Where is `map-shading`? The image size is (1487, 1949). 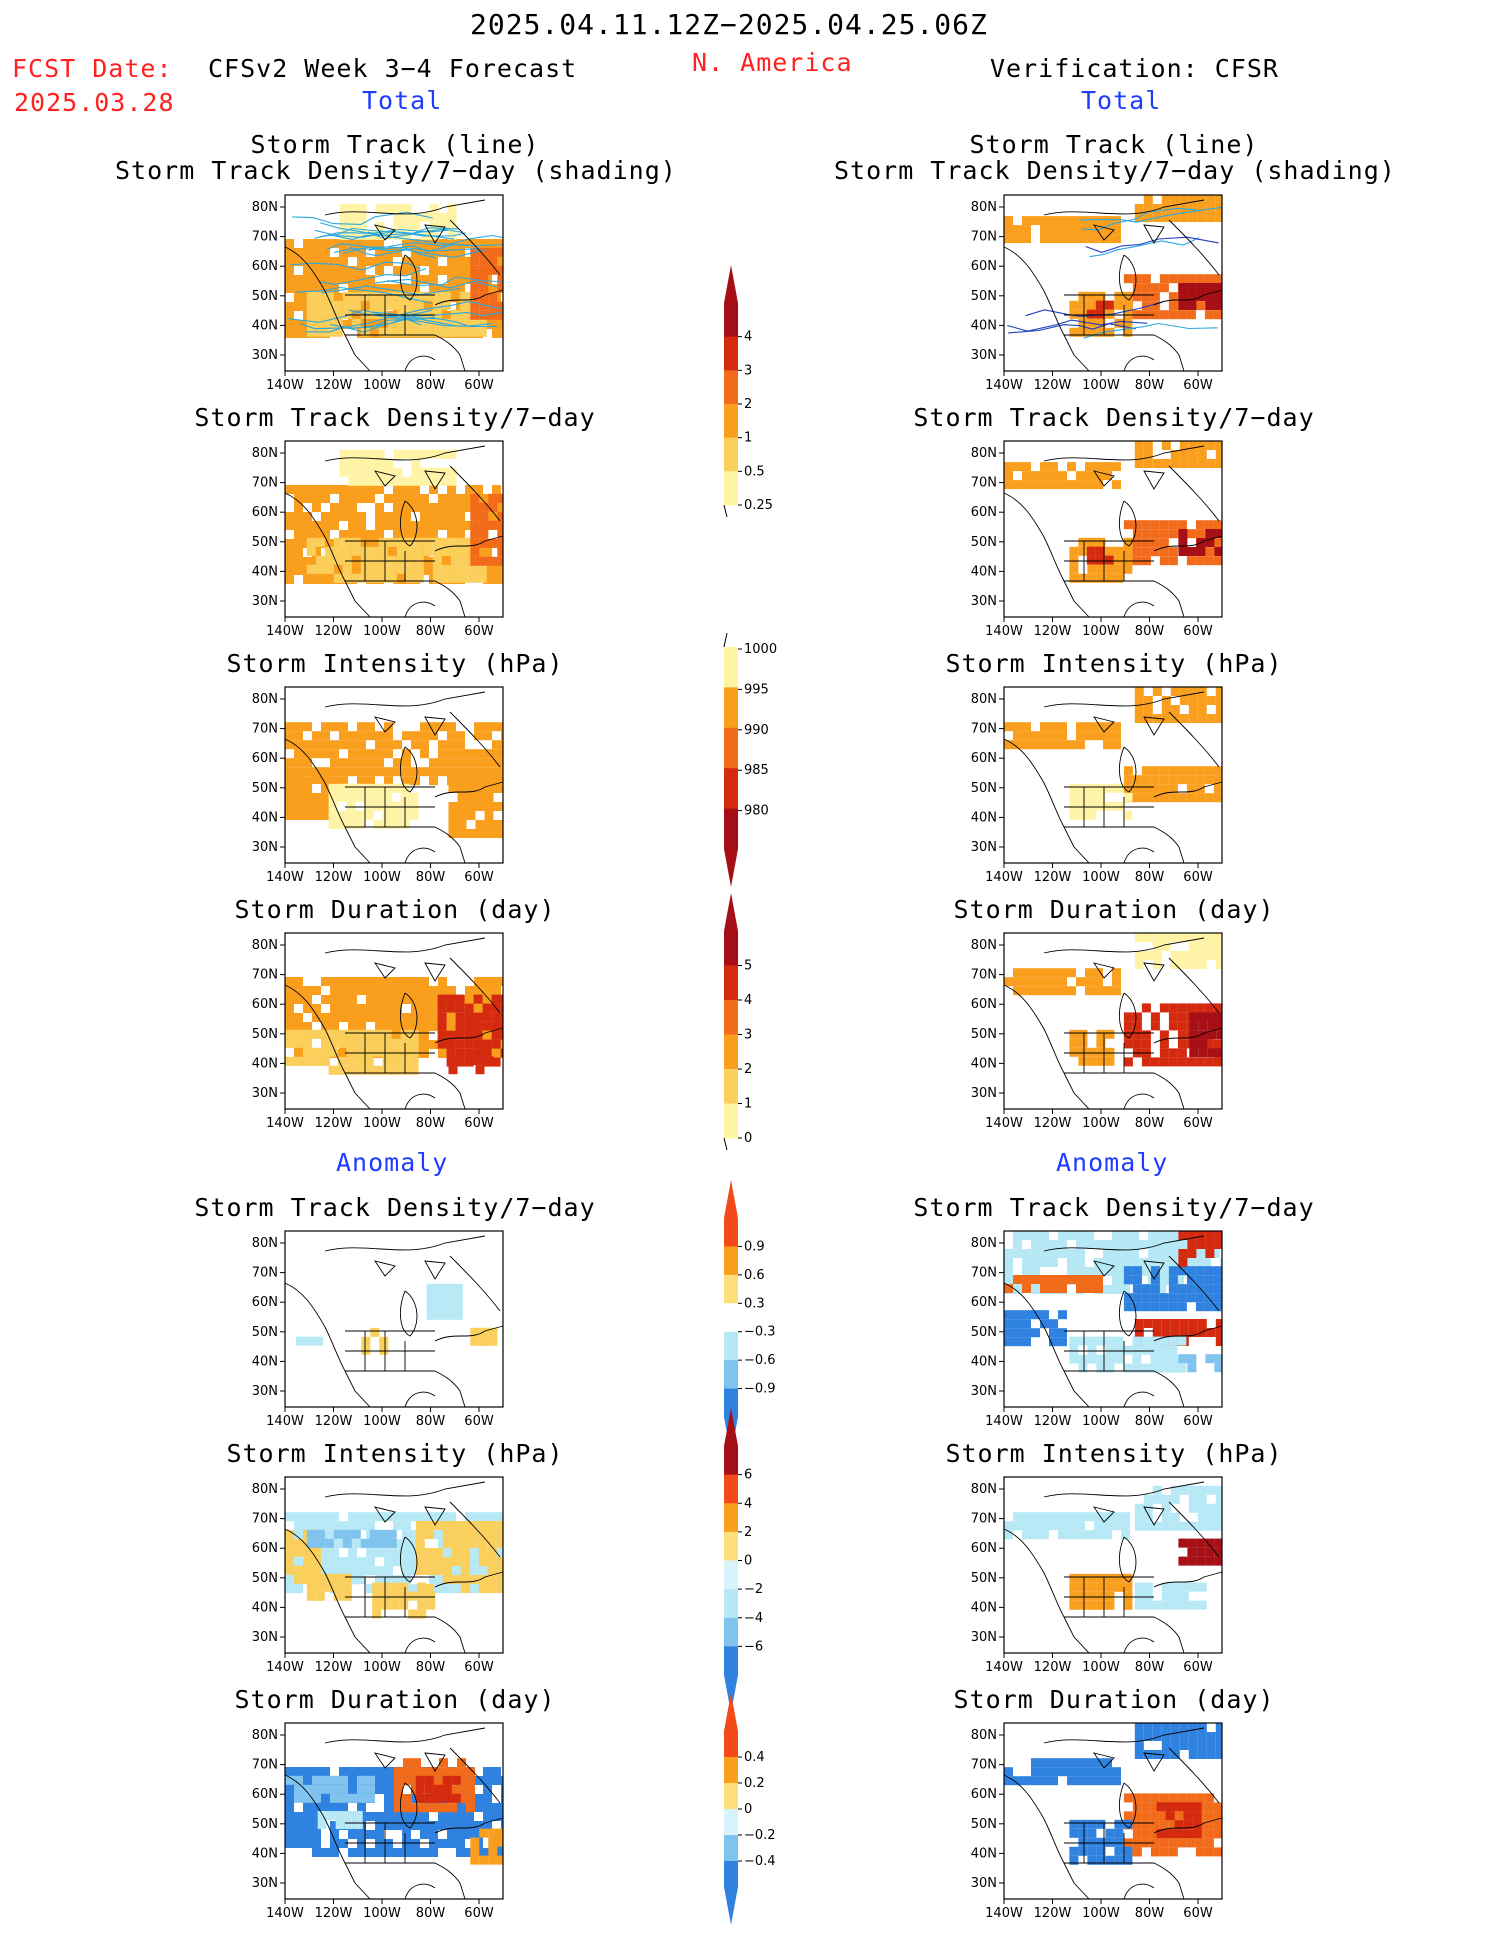
map-shading is located at coordinates (394, 775).